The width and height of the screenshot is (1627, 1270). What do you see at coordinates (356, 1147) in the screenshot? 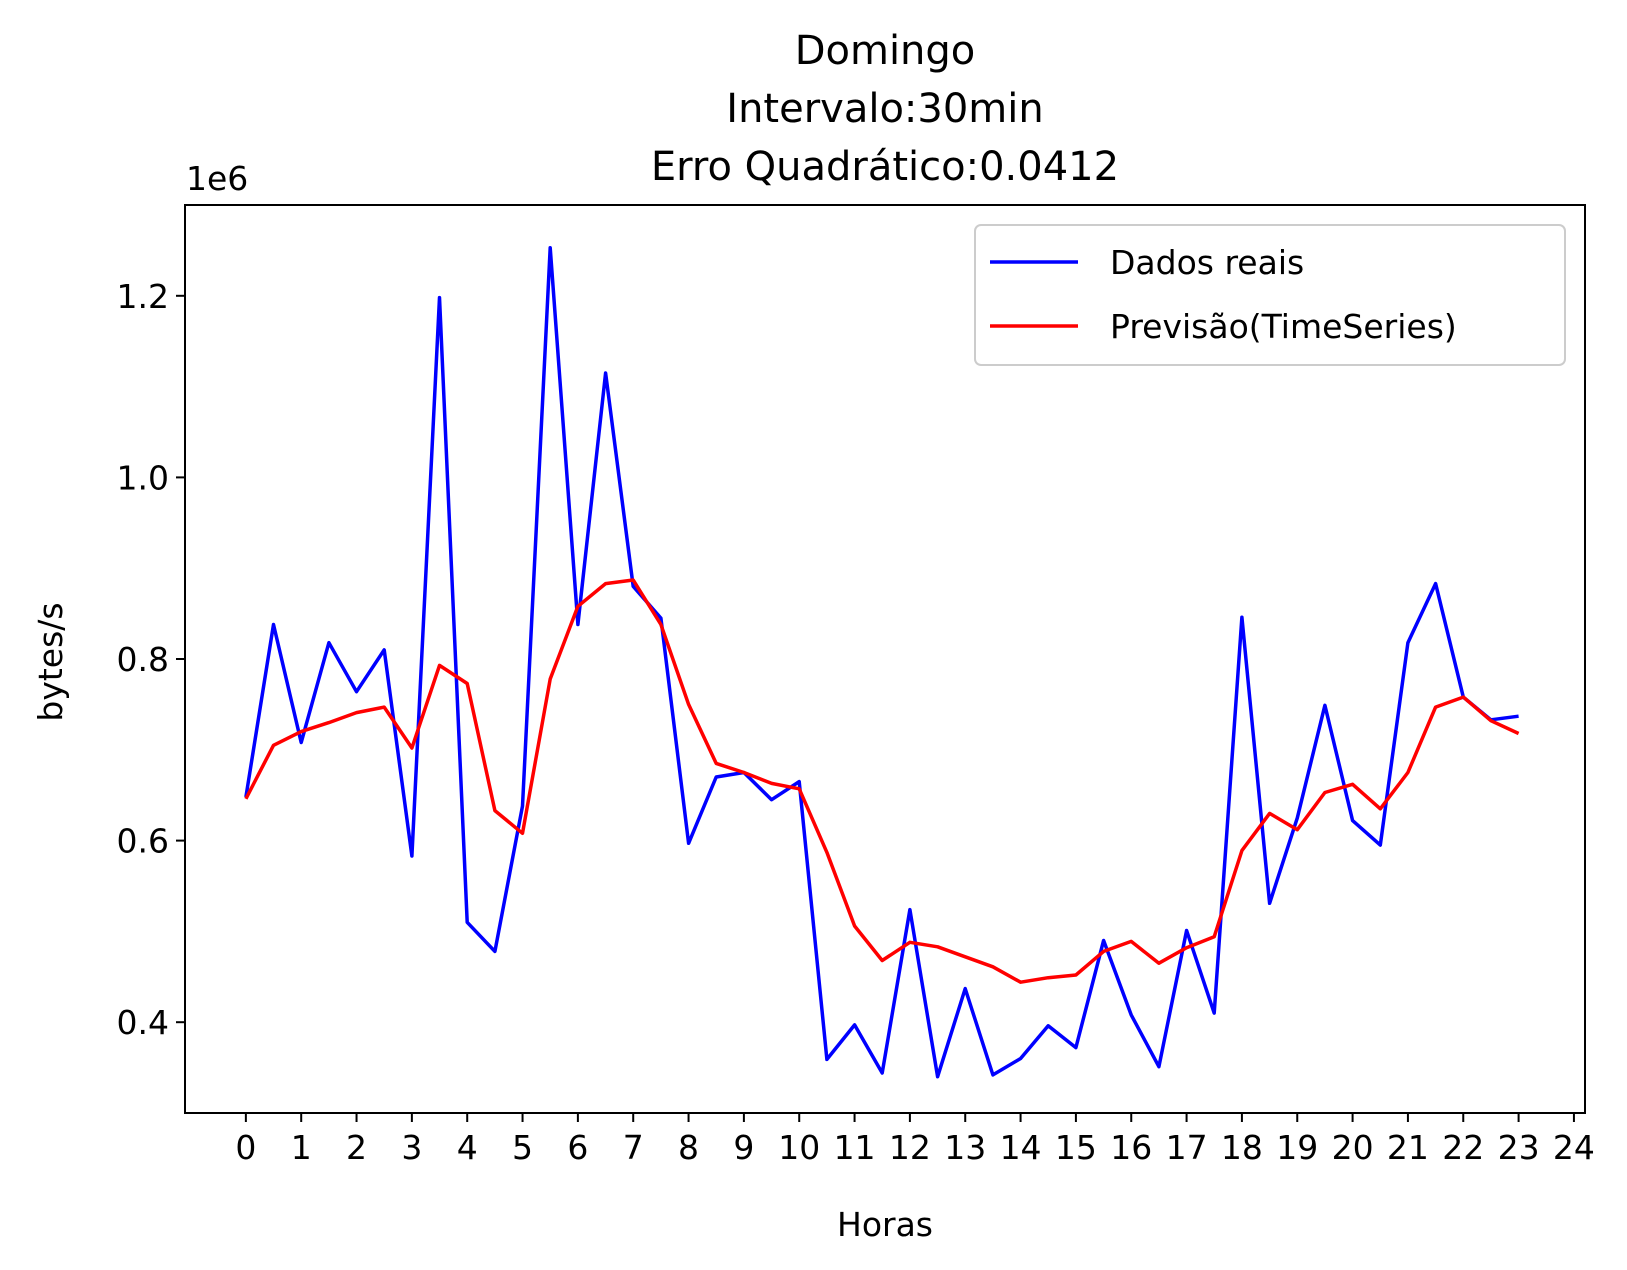
I see `x-tick-label-2: 2` at bounding box center [356, 1147].